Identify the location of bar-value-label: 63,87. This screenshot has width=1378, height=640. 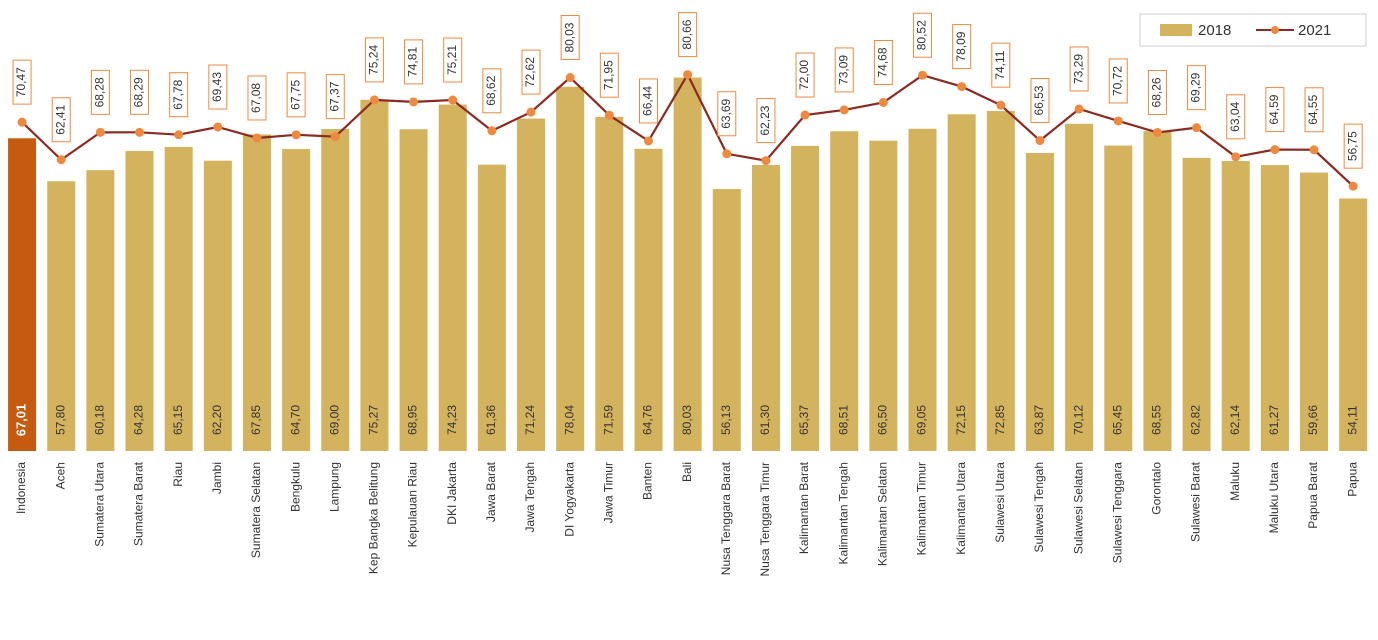
(1039, 420).